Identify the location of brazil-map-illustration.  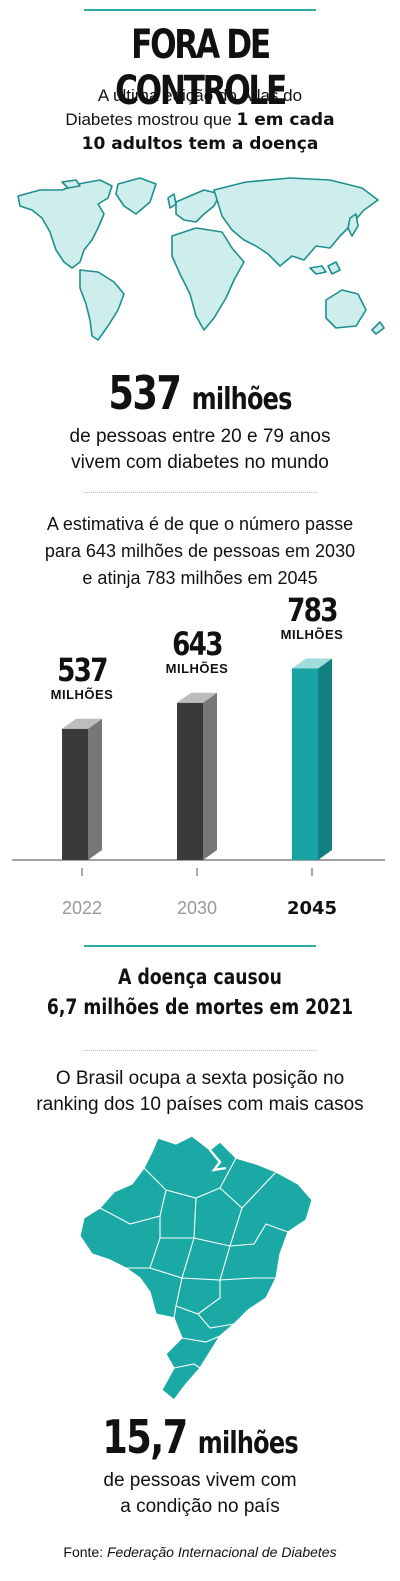
(196, 1268).